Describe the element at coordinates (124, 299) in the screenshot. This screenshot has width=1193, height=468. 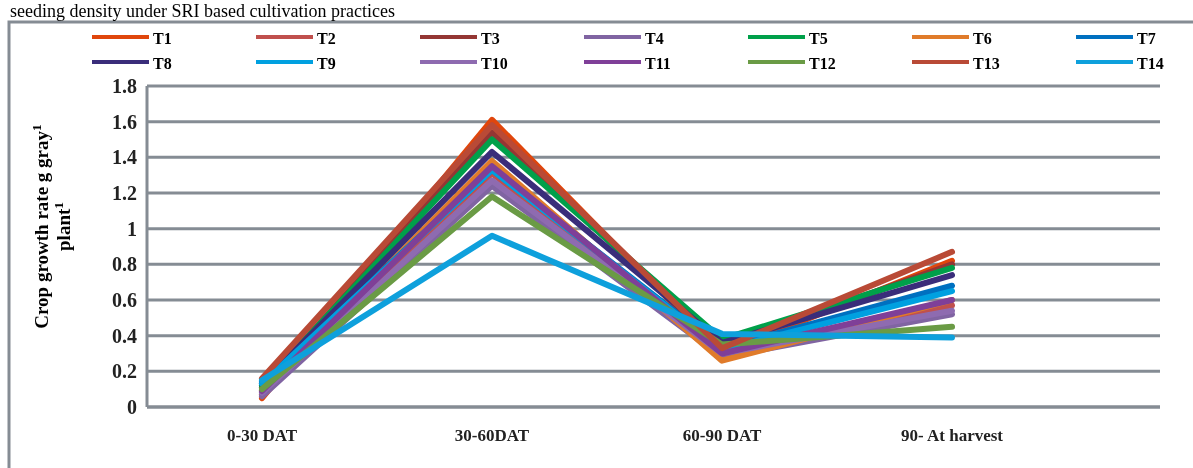
I see `y-tick-label: 0.6` at that location.